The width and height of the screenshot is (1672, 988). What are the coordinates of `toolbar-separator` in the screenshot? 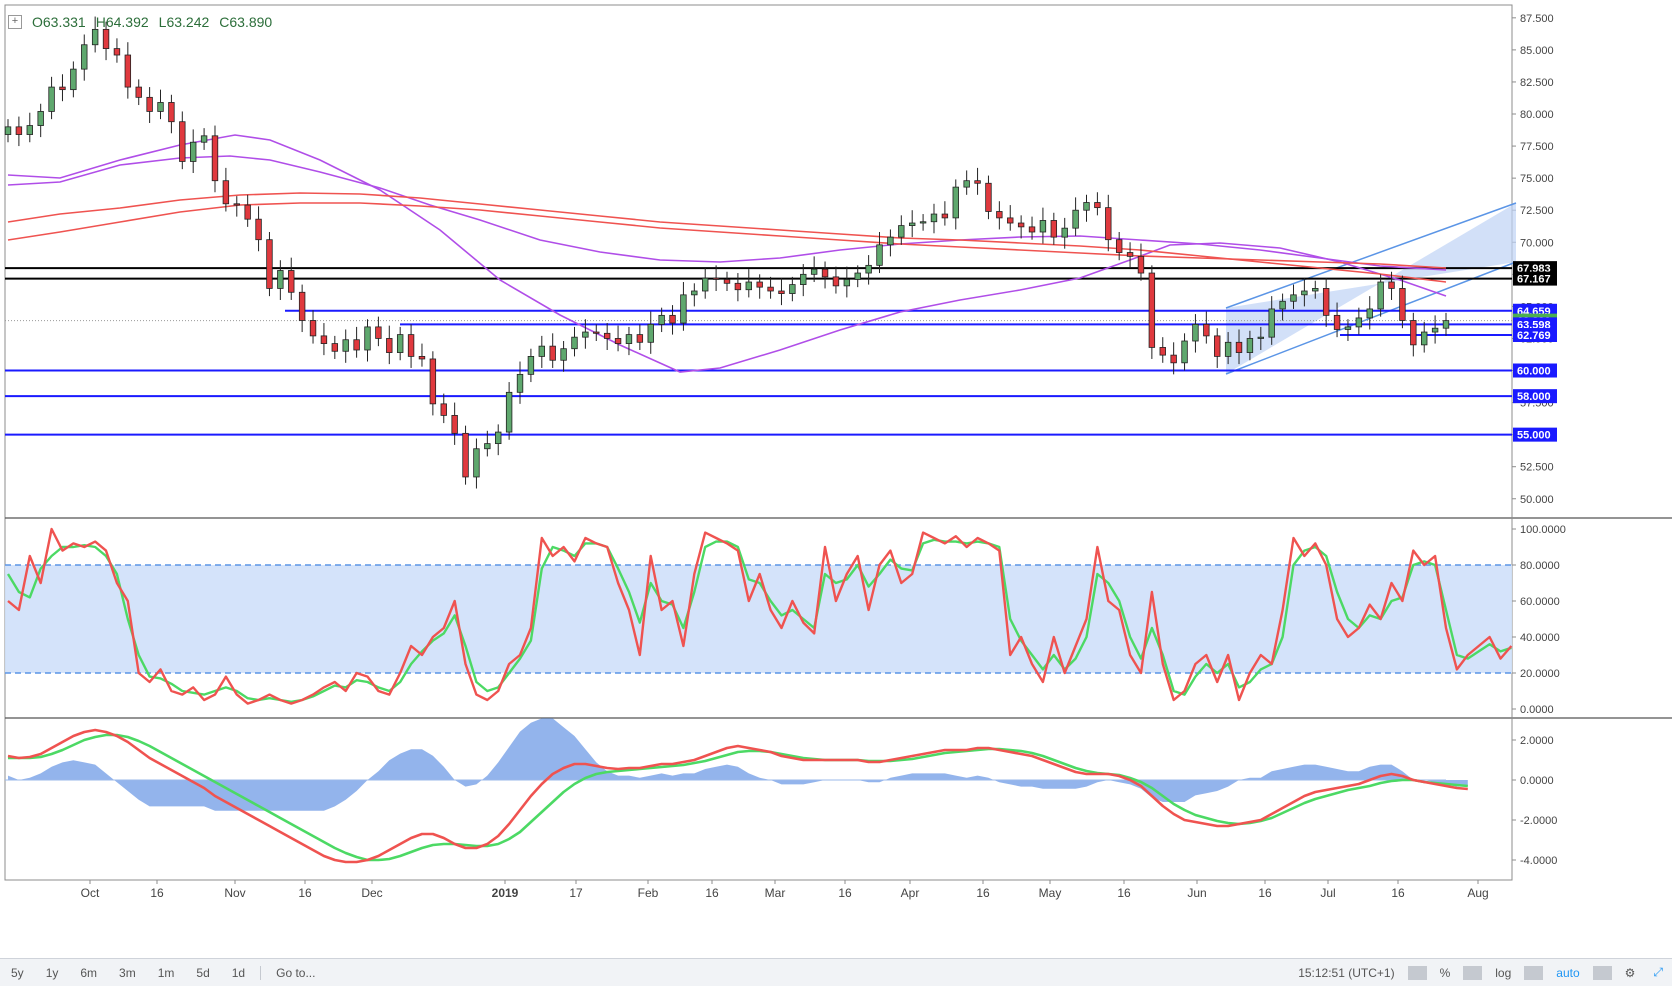 It's located at (1473, 972).